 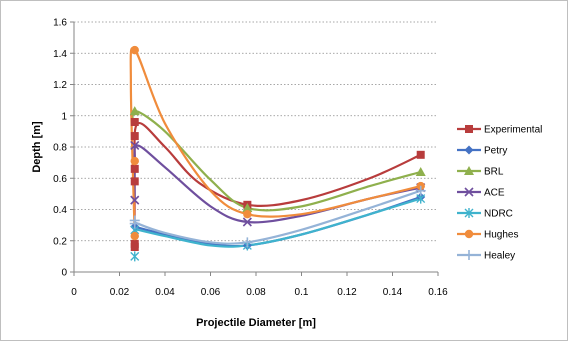 What do you see at coordinates (499, 256) in the screenshot?
I see `legend-label-healey: Healey` at bounding box center [499, 256].